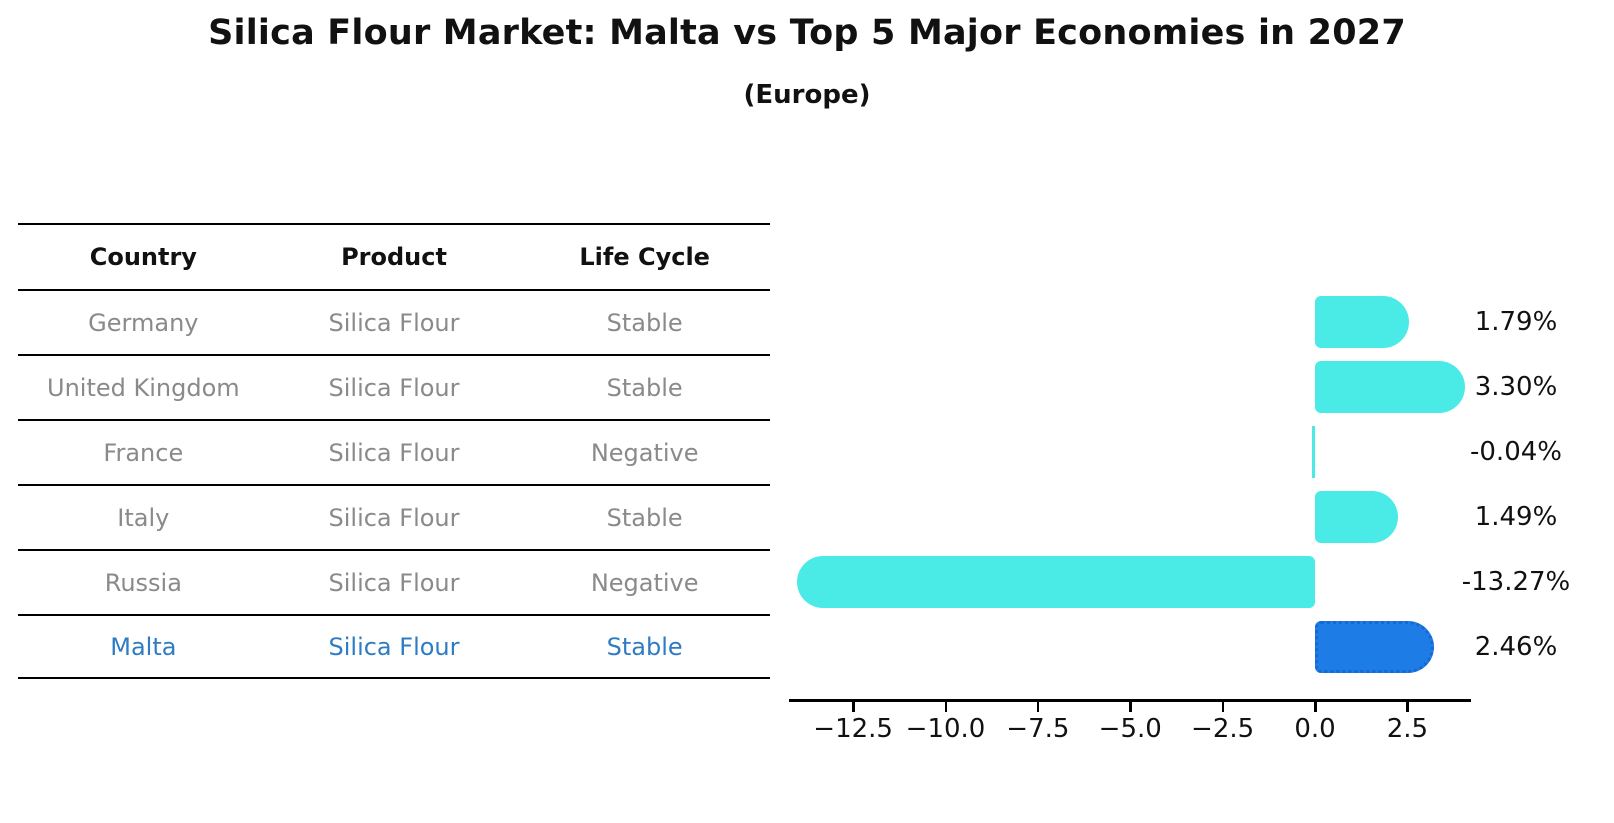  Describe the element at coordinates (143, 646) in the screenshot. I see `cell-country: Malta` at that location.